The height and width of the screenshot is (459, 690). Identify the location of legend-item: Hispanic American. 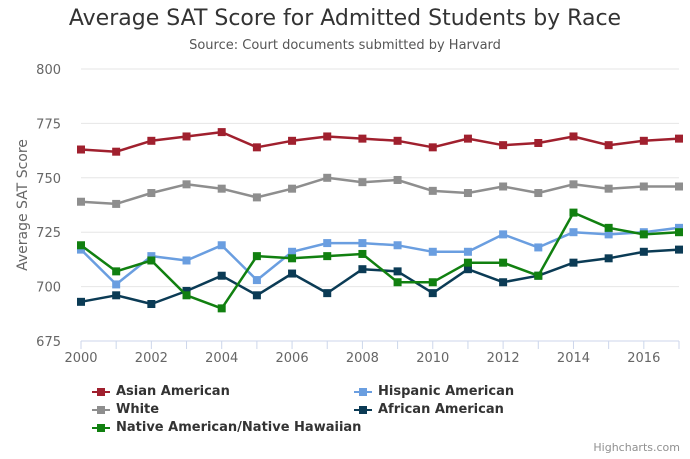
(434, 391).